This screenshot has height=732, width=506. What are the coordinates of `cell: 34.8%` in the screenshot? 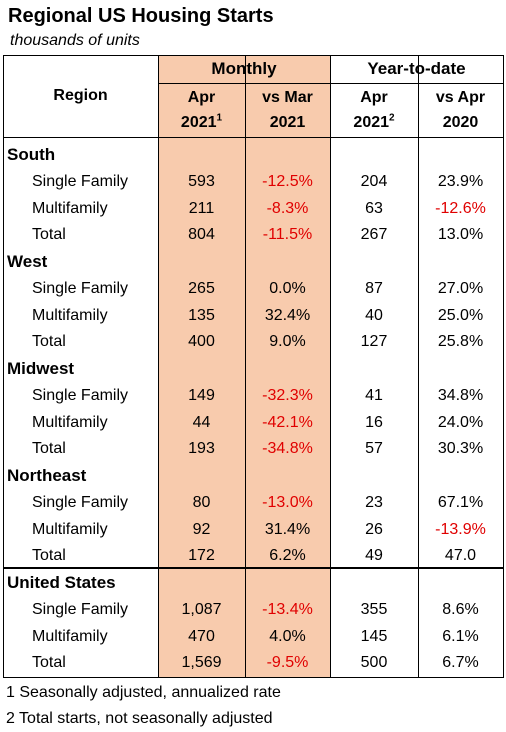 It's located at (460, 395).